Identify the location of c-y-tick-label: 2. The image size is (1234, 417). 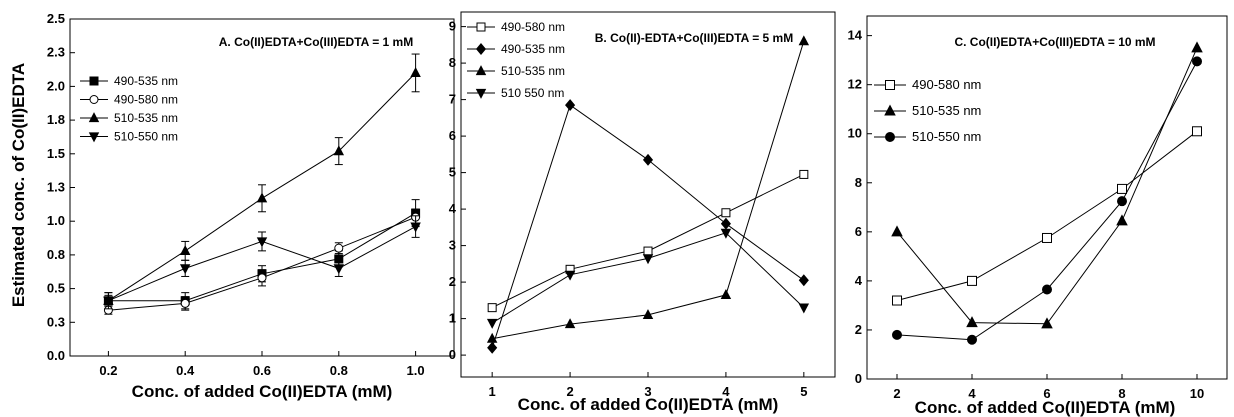
(858, 329).